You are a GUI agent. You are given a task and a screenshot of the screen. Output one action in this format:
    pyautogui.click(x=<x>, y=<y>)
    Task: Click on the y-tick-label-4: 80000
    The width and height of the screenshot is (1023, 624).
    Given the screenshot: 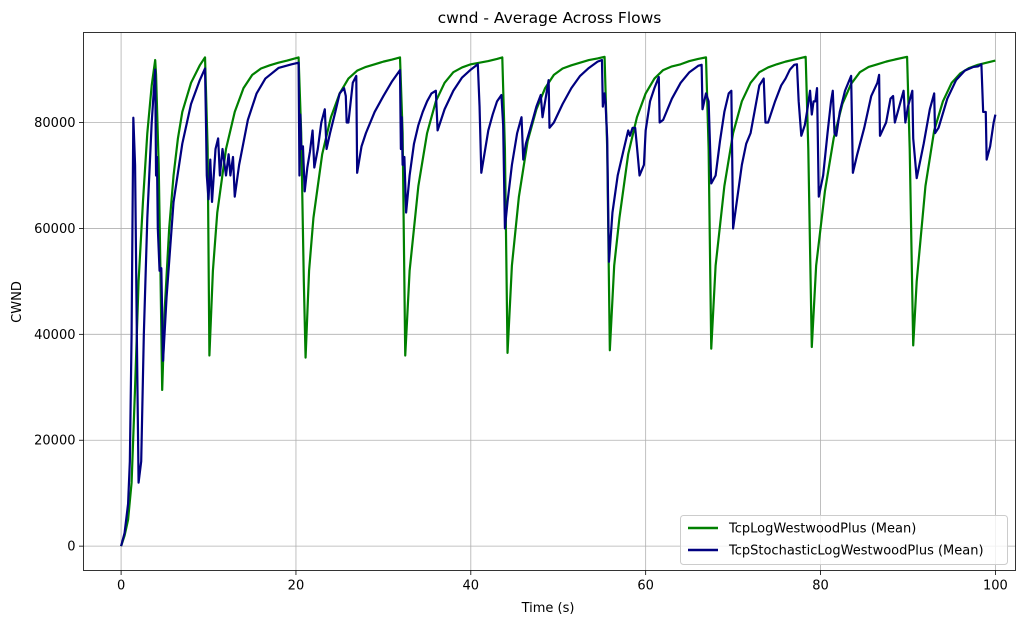 What is the action you would take?
    pyautogui.click(x=54, y=123)
    